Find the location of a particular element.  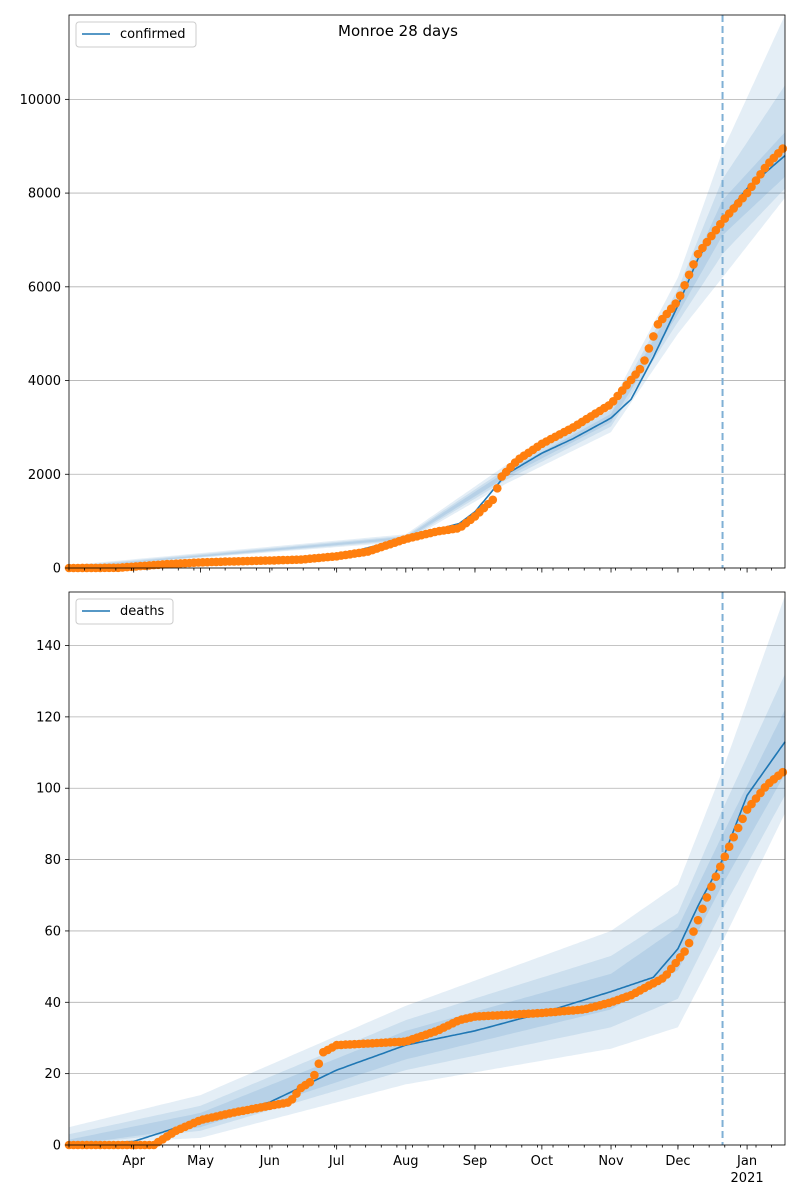

confirmed-ytick-label: 8000 is located at coordinates (44, 194).